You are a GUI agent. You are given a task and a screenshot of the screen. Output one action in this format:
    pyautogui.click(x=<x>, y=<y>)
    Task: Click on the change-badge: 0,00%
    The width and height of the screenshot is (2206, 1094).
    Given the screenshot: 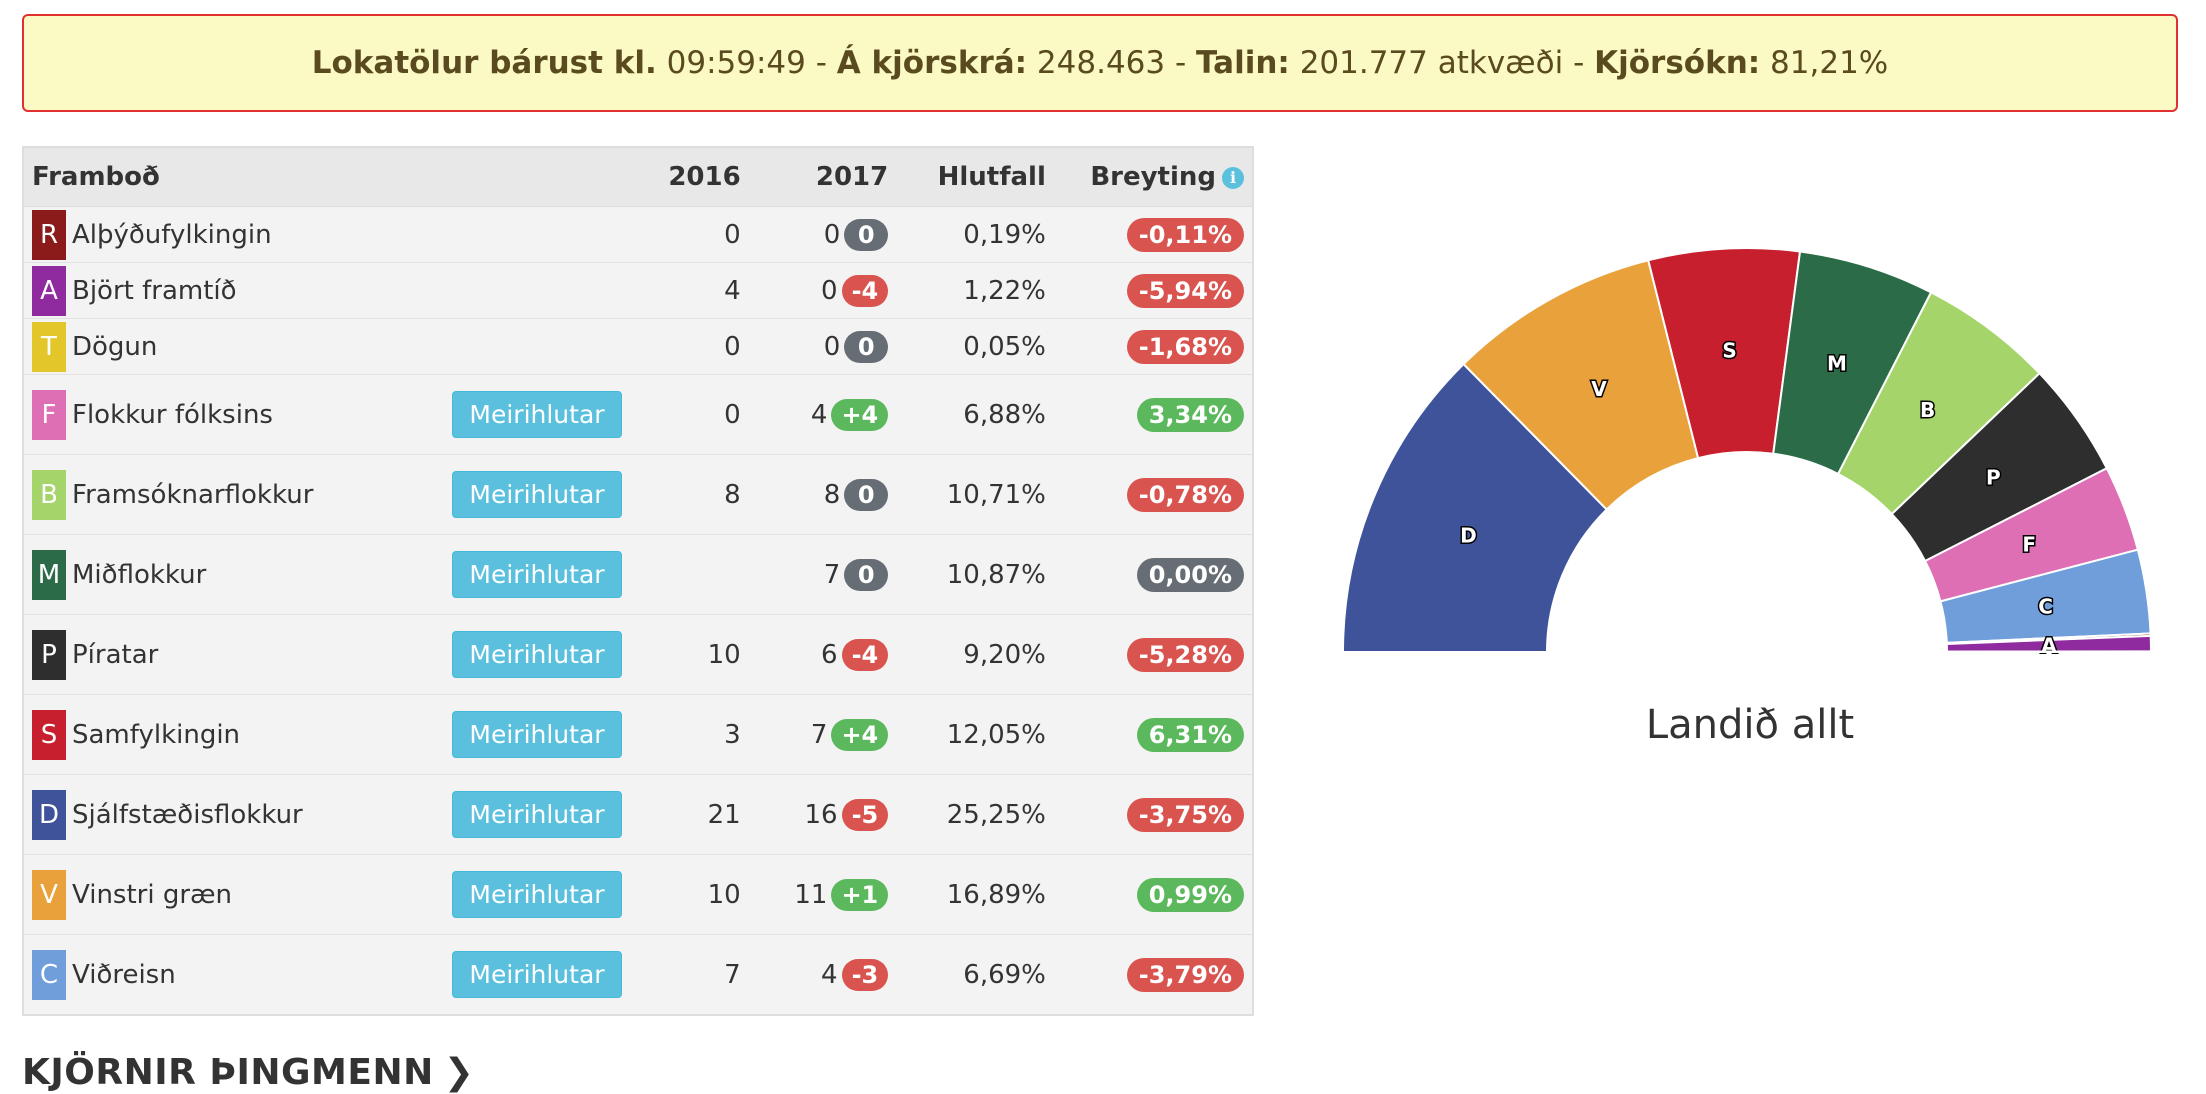 What is the action you would take?
    pyautogui.click(x=1190, y=574)
    